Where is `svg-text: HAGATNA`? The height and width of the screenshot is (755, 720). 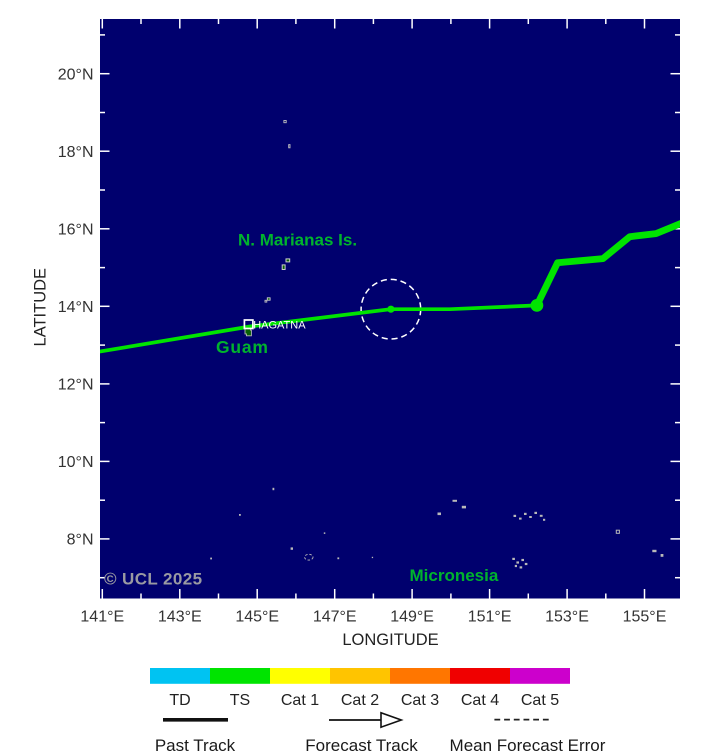
svg-text: HAGATNA is located at coordinates (279, 325).